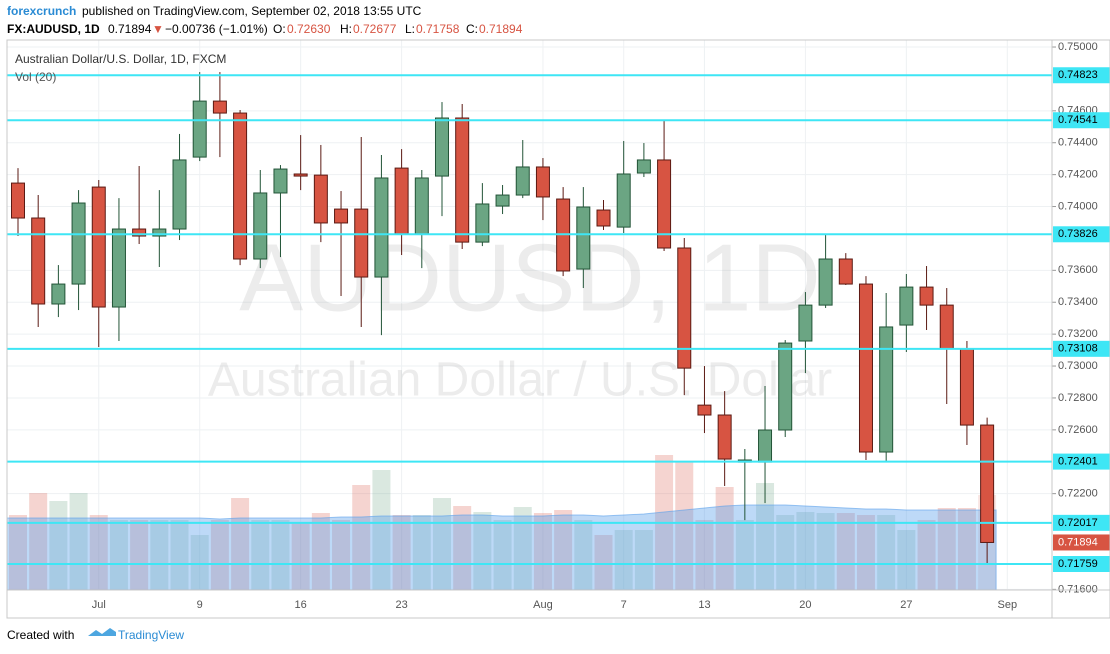  Describe the element at coordinates (1078, 461) in the screenshot. I see `level-label: 0.72401` at that location.